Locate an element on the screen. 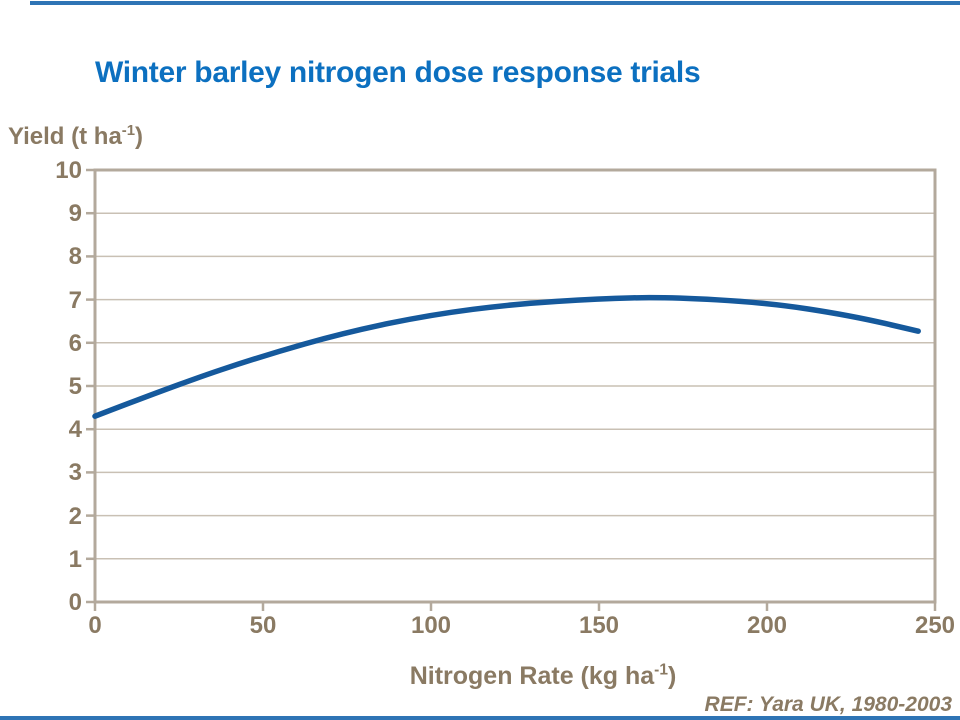  y-tick-label-5: 5 is located at coordinates (75, 386).